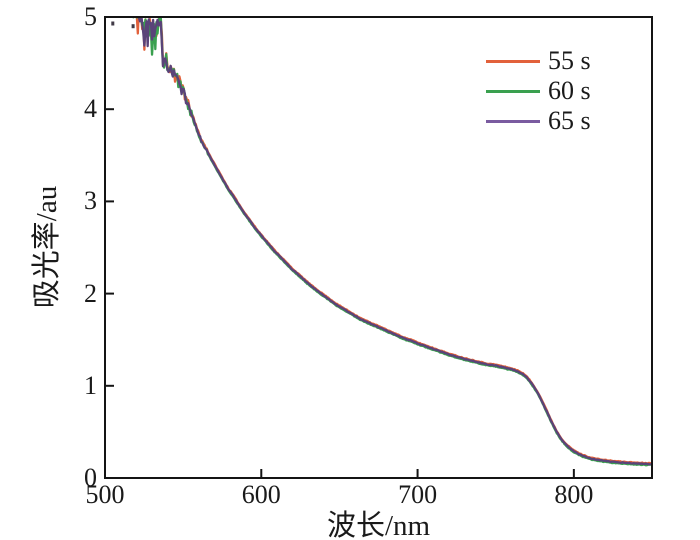 This screenshot has width=700, height=540. What do you see at coordinates (574, 494) in the screenshot?
I see `x-tick-label-800: 800` at bounding box center [574, 494].